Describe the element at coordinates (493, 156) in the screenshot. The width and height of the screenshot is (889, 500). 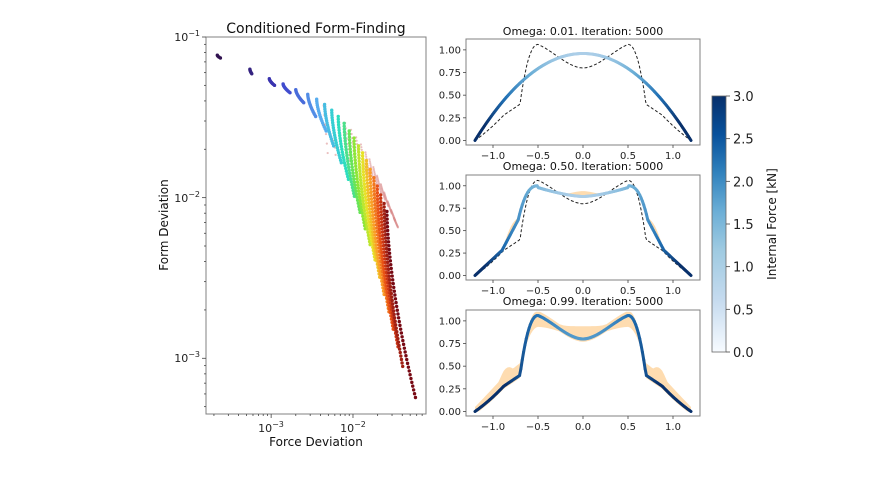
I see `x-tick-label: −1.0` at that location.